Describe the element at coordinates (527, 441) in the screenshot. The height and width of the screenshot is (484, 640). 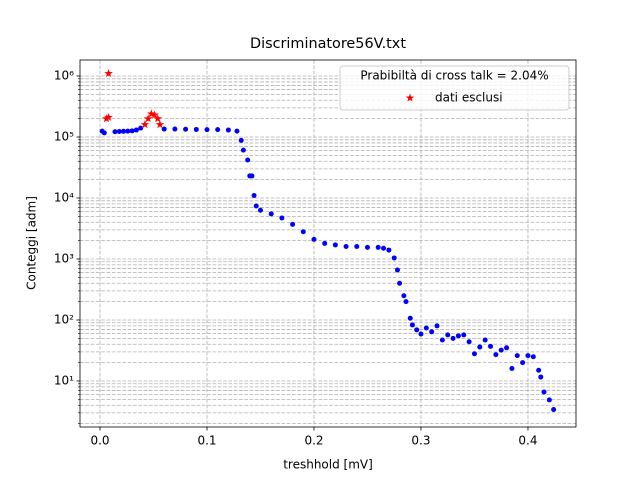
I see `x-tick-label: 0.4` at that location.